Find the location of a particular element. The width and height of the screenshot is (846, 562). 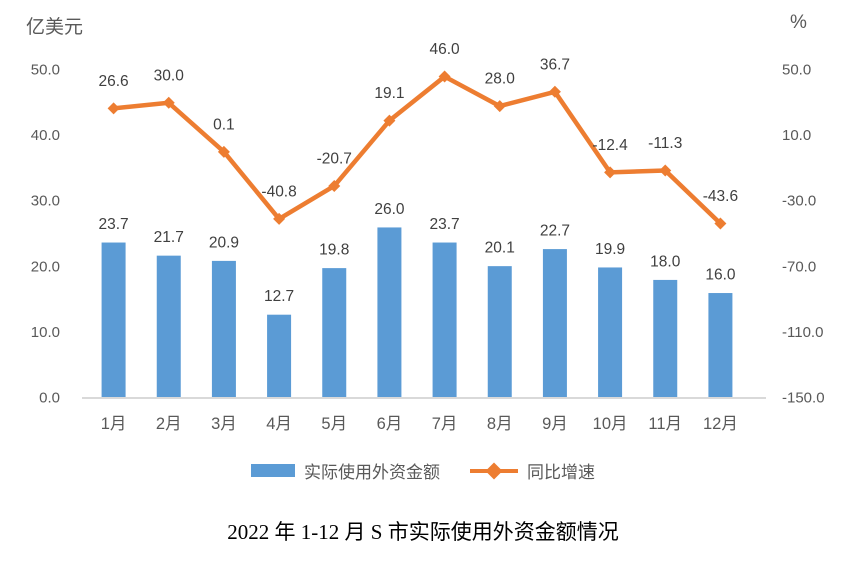

line-data-label: -40.8 is located at coordinates (278, 191).